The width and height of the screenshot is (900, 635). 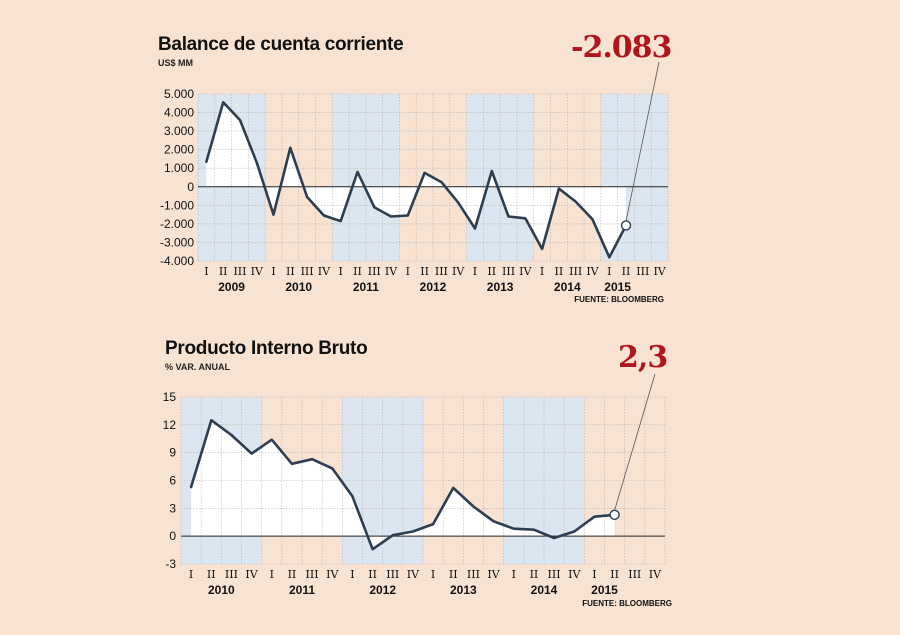 I want to click on chart1-year-label: 2009, so click(x=231, y=287).